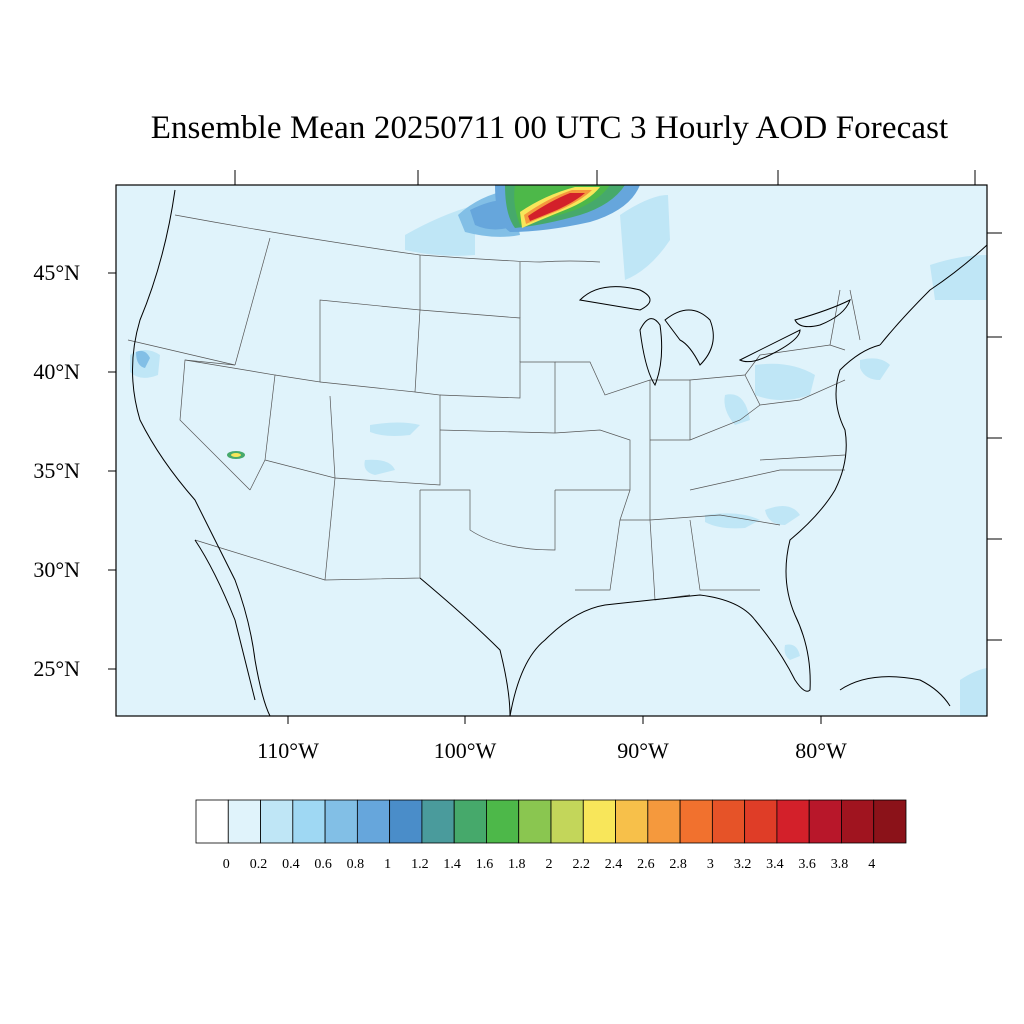 The image size is (1024, 1024). Describe the element at coordinates (56, 668) in the screenshot. I see `lat-label-25: 25°N` at that location.